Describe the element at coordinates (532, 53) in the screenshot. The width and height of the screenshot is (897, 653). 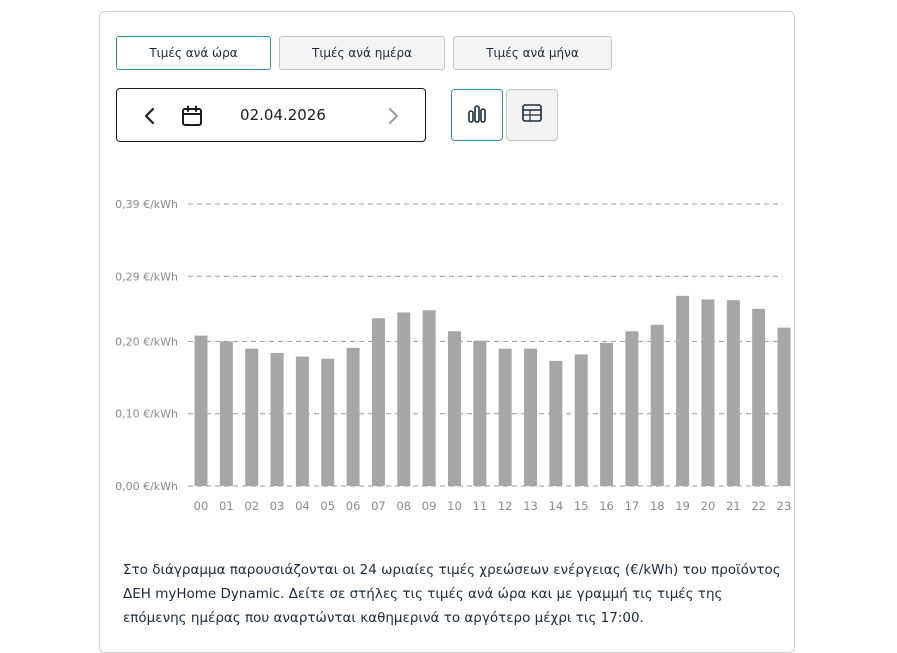
I see `tab-monthly-prices: Τιμές ανά μήνα` at that location.